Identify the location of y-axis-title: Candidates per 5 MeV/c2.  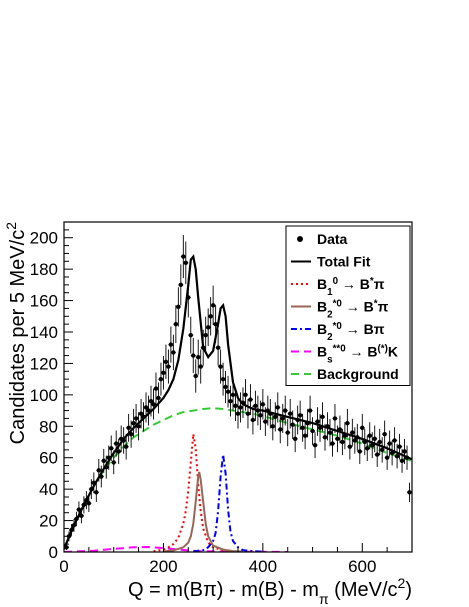
(16, 333).